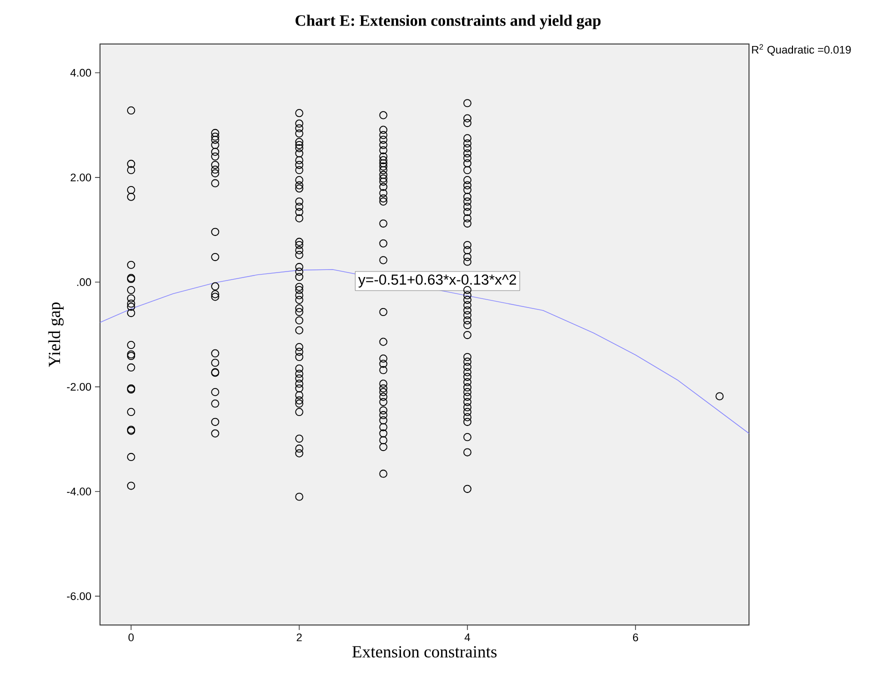 The image size is (896, 684). I want to click on y-tick-label: -4.00, so click(79, 492).